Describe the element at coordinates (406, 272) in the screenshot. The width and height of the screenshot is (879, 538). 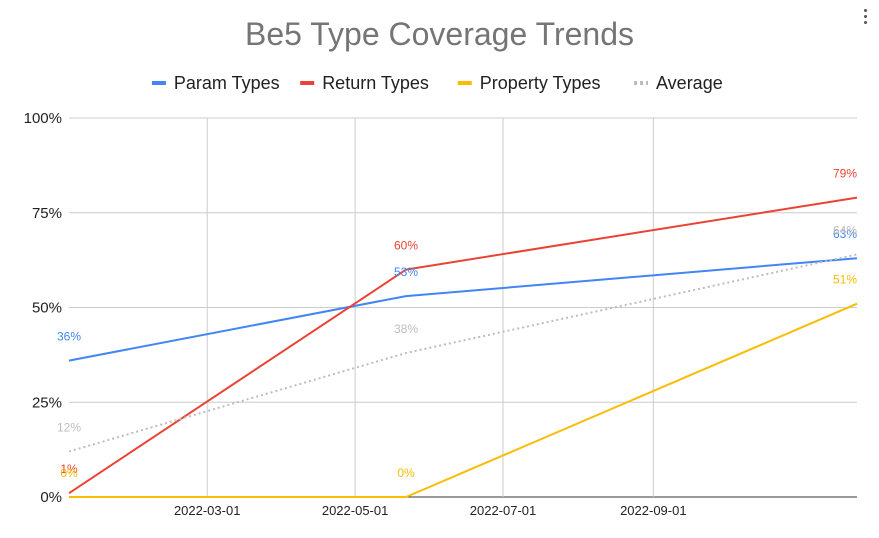
I see `data-label: 53%` at that location.